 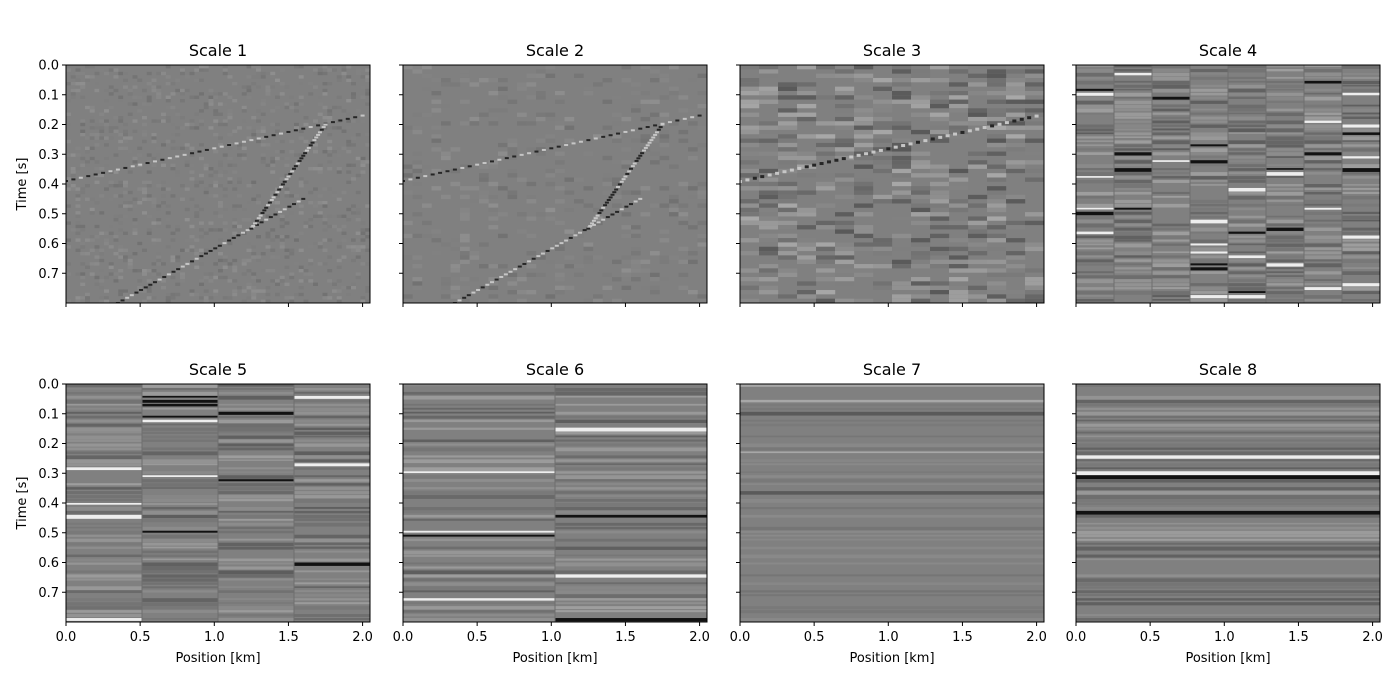 I want to click on panel-title: Scale 7, so click(x=892, y=369).